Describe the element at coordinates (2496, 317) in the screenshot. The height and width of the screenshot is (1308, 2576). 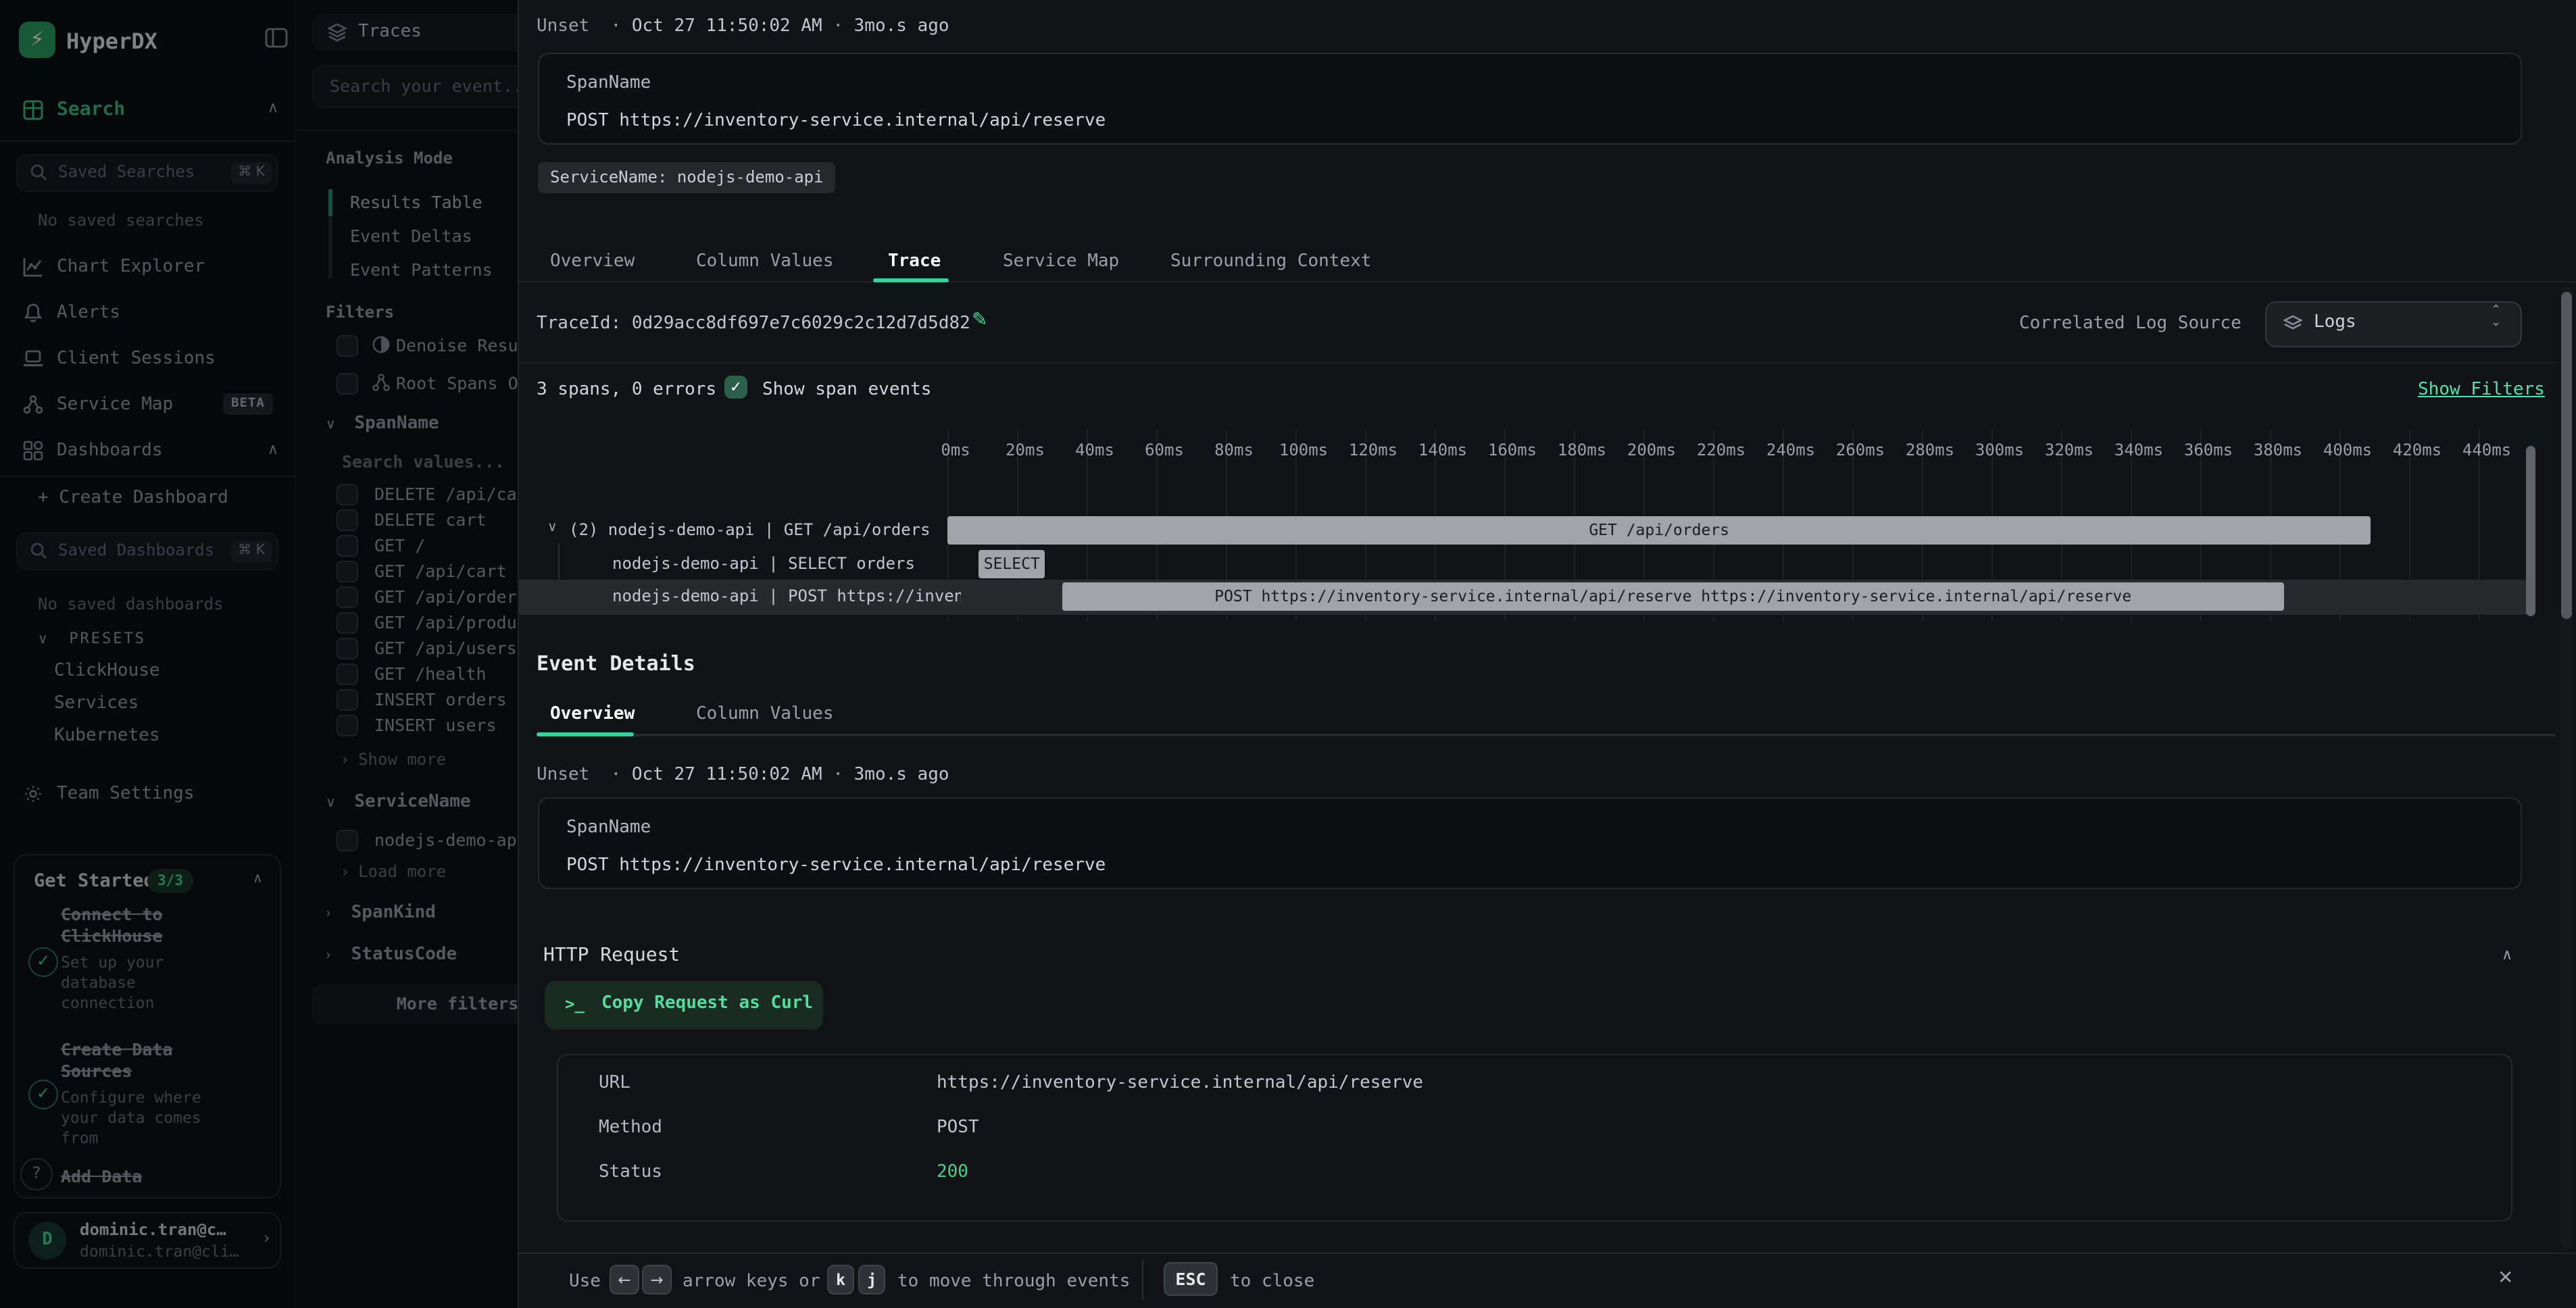
I see `select-chevrons-icon: ⌃ ⌄` at that location.